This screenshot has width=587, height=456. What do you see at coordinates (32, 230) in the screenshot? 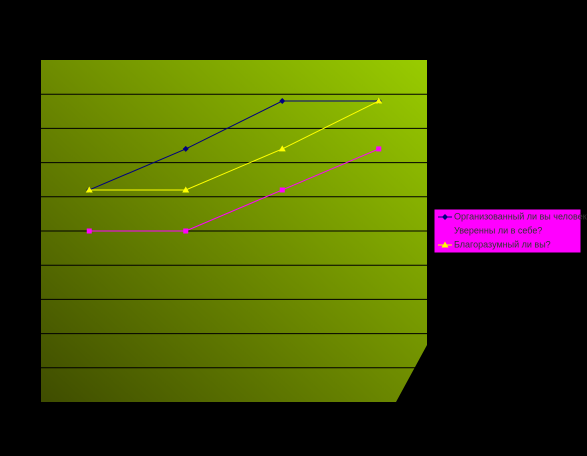
I see `y-tick-label: 5` at bounding box center [32, 230].